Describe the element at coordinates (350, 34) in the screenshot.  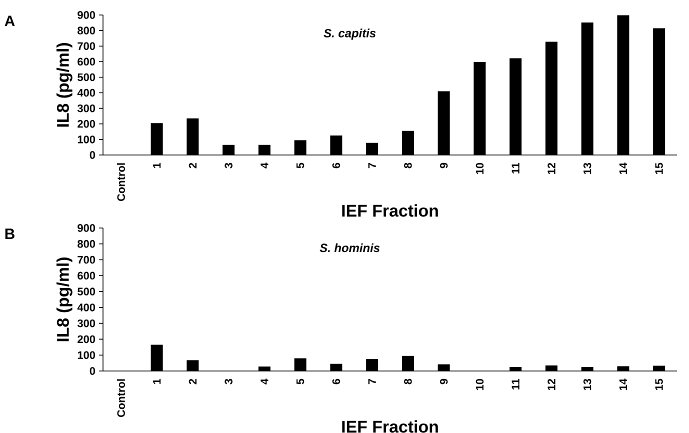
I see `text: S. capitis` at that location.